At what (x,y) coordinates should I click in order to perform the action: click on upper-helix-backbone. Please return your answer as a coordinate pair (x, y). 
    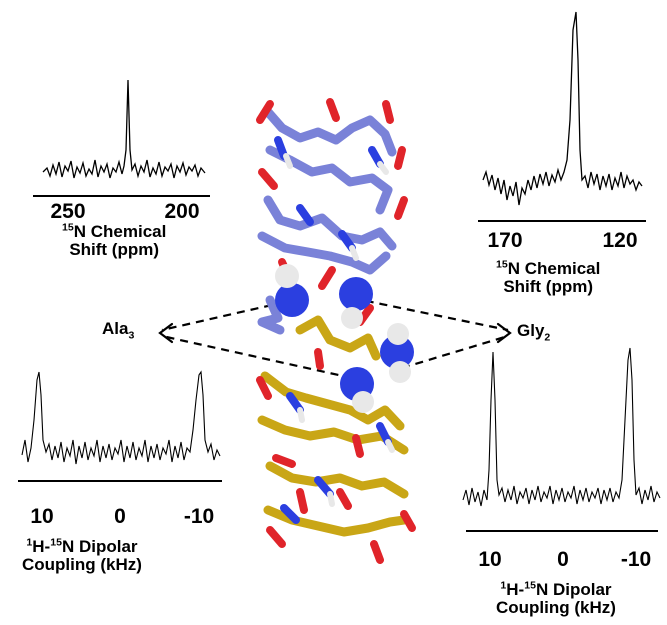
    Looking at the image, I should click on (327, 221).